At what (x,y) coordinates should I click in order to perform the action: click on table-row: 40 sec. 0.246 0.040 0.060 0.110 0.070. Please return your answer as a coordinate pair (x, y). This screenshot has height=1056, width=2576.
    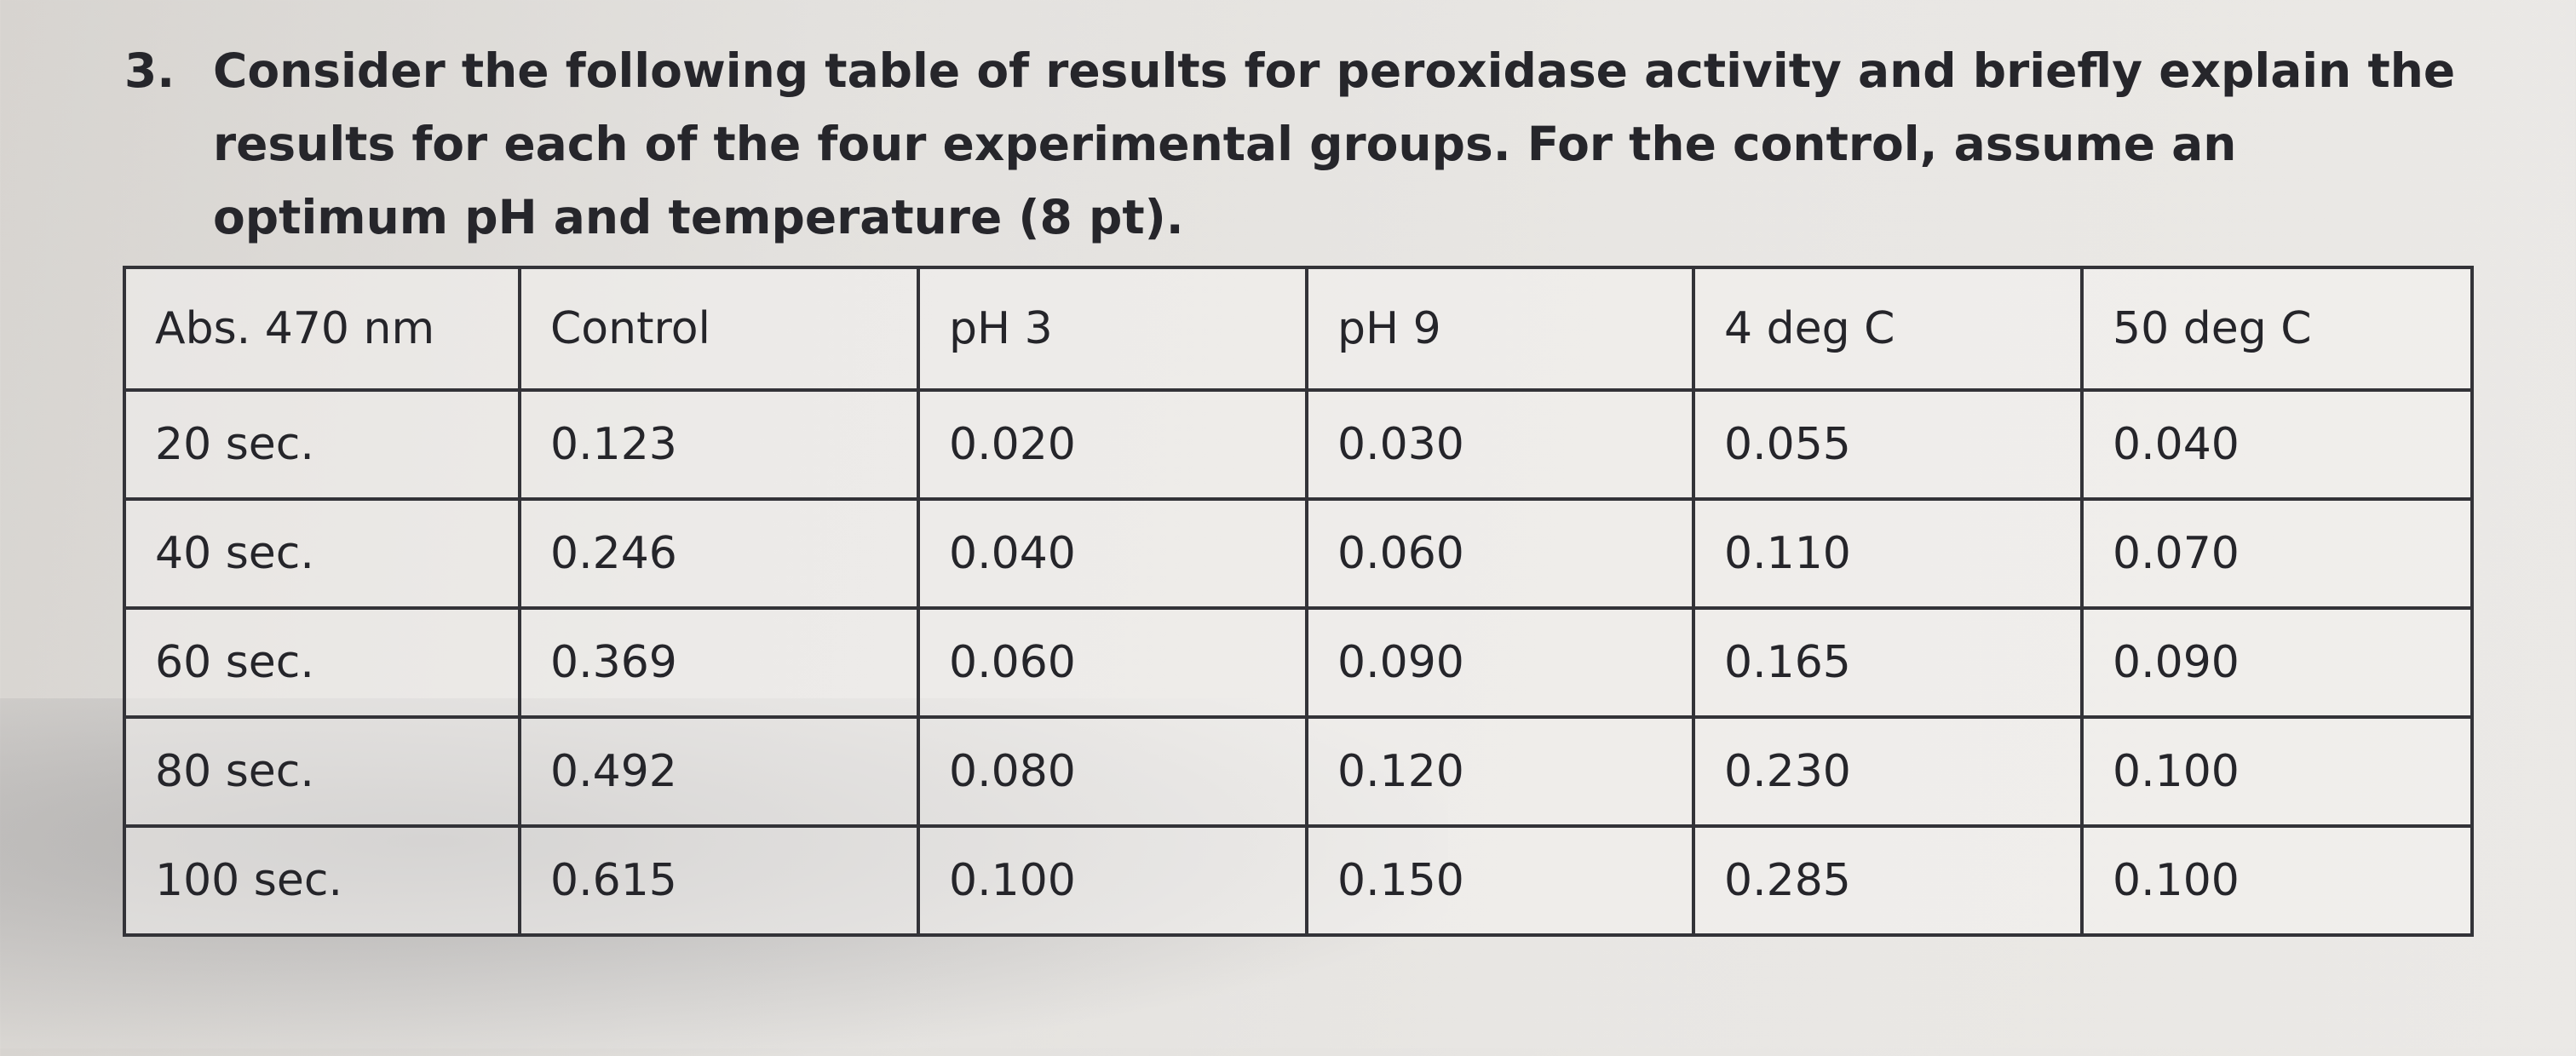
    Looking at the image, I should click on (1299, 553).